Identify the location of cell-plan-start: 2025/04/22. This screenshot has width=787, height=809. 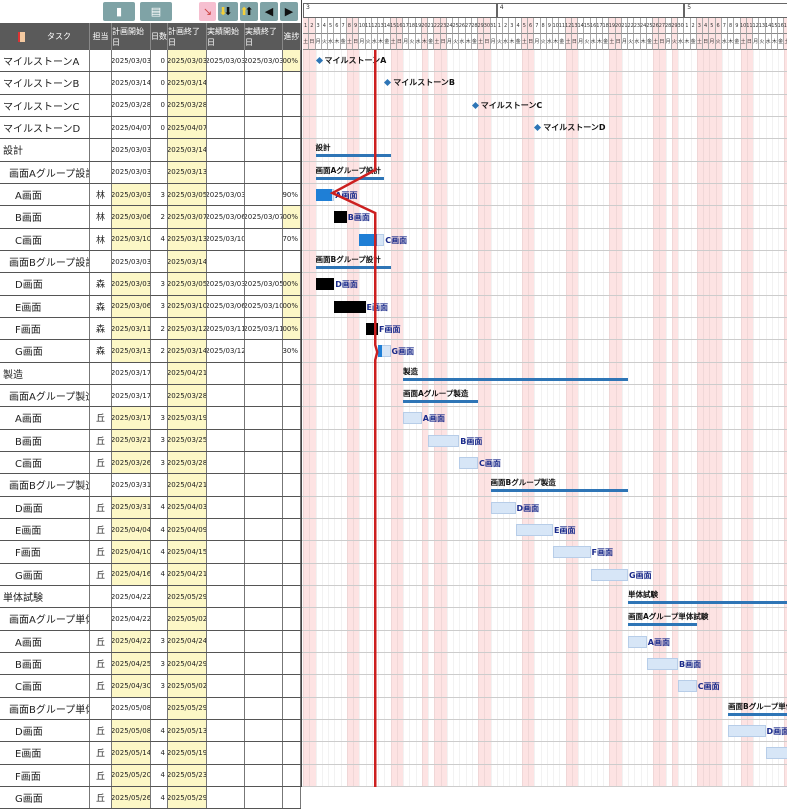
(131, 596).